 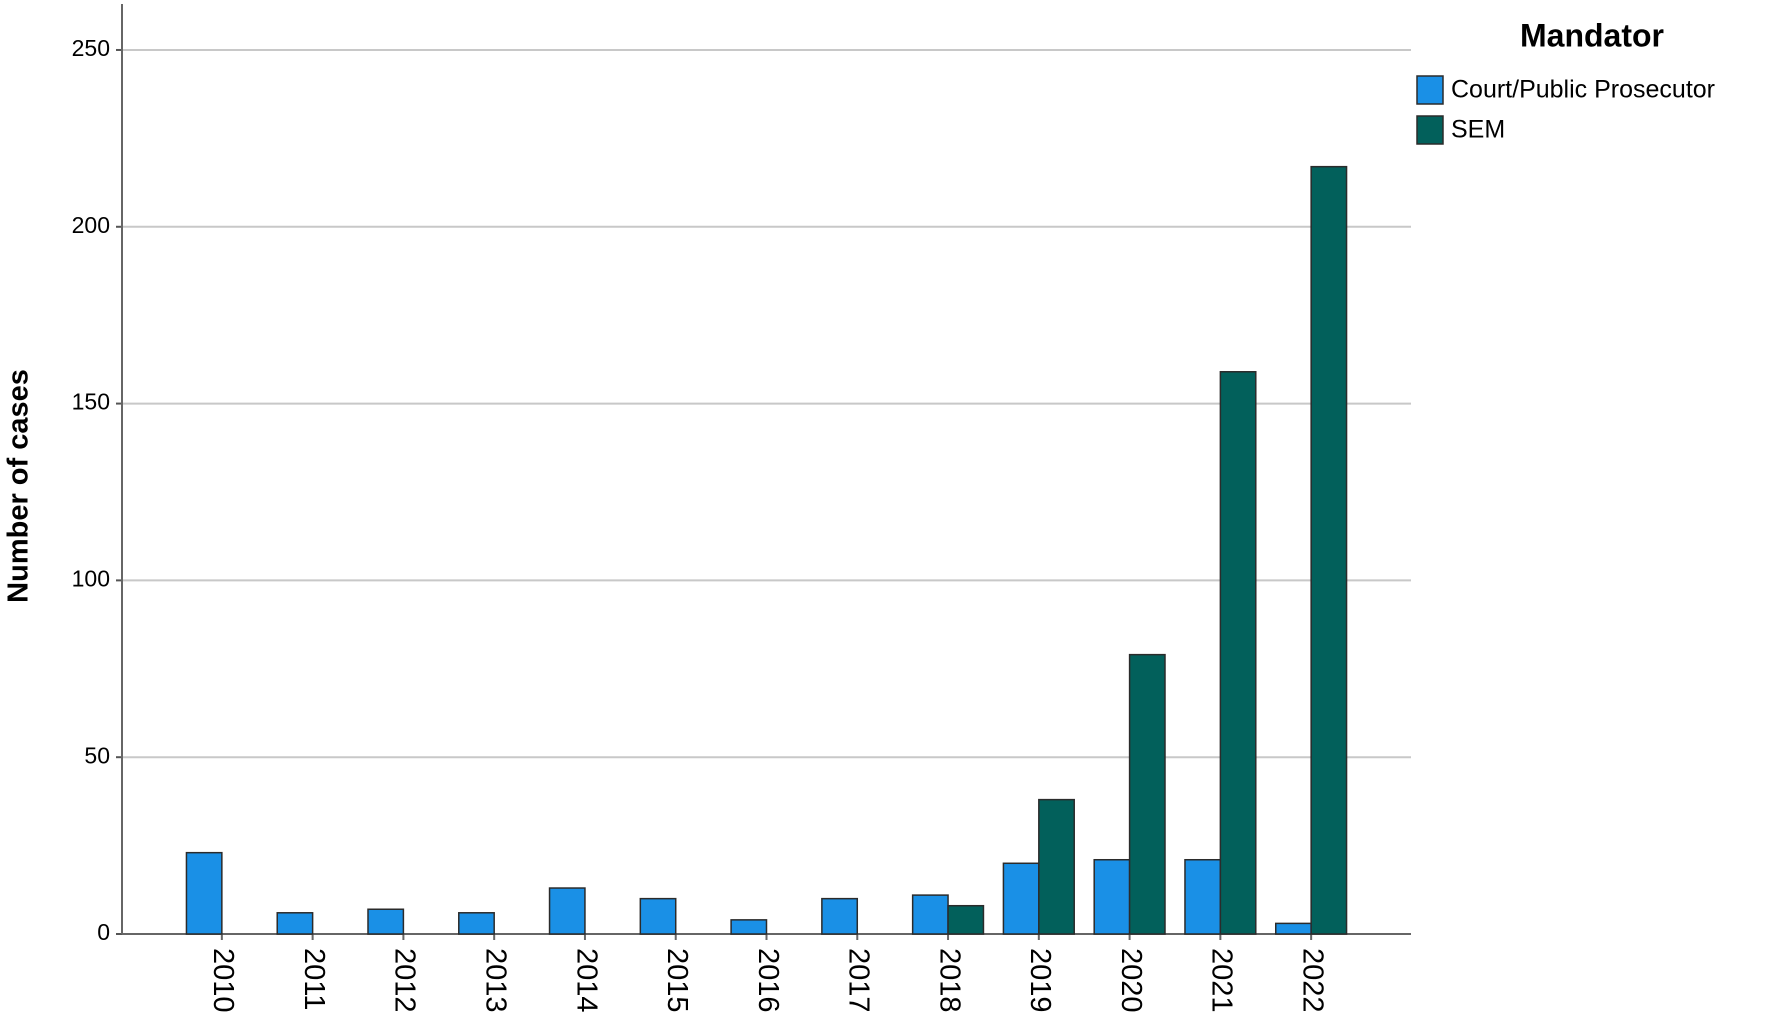 I want to click on x-tick-label: 2021, so click(x=1222, y=980).